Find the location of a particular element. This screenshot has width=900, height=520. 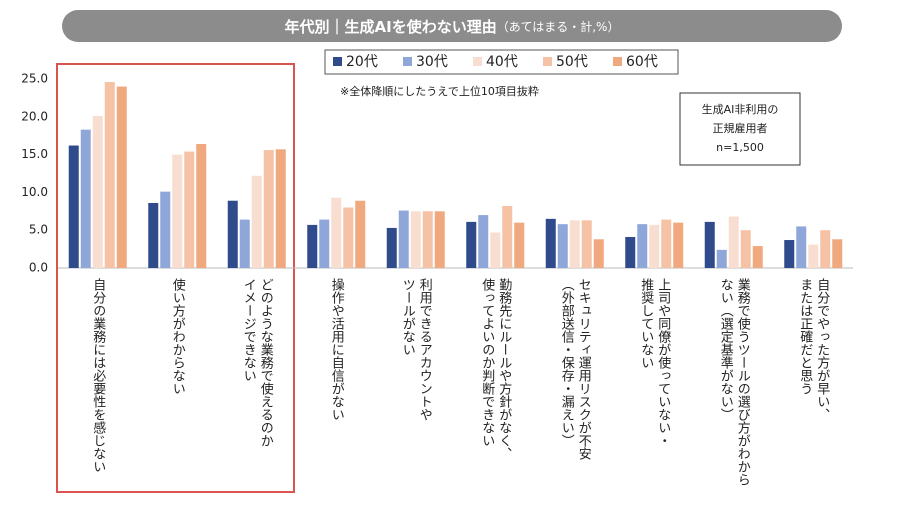

y-tick-label: 20.0 is located at coordinates (34, 116).